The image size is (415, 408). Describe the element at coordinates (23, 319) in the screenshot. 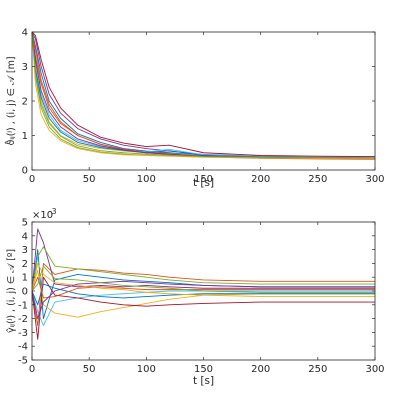

I see `y-tick-label: -2` at that location.